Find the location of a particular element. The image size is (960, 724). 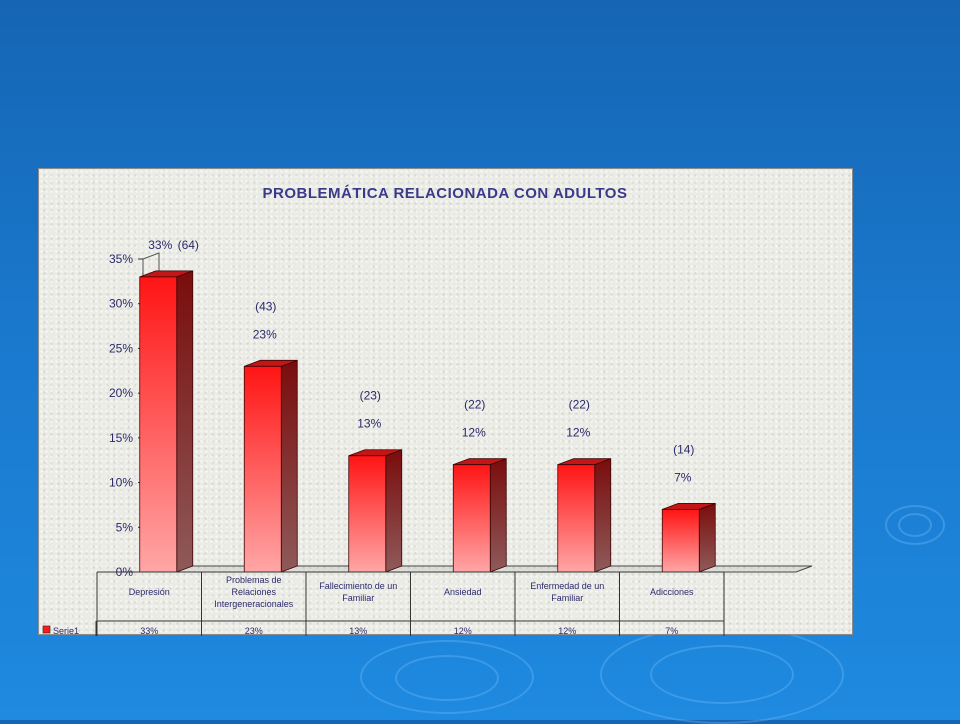

y-tick-label: 10% is located at coordinates (121, 483).